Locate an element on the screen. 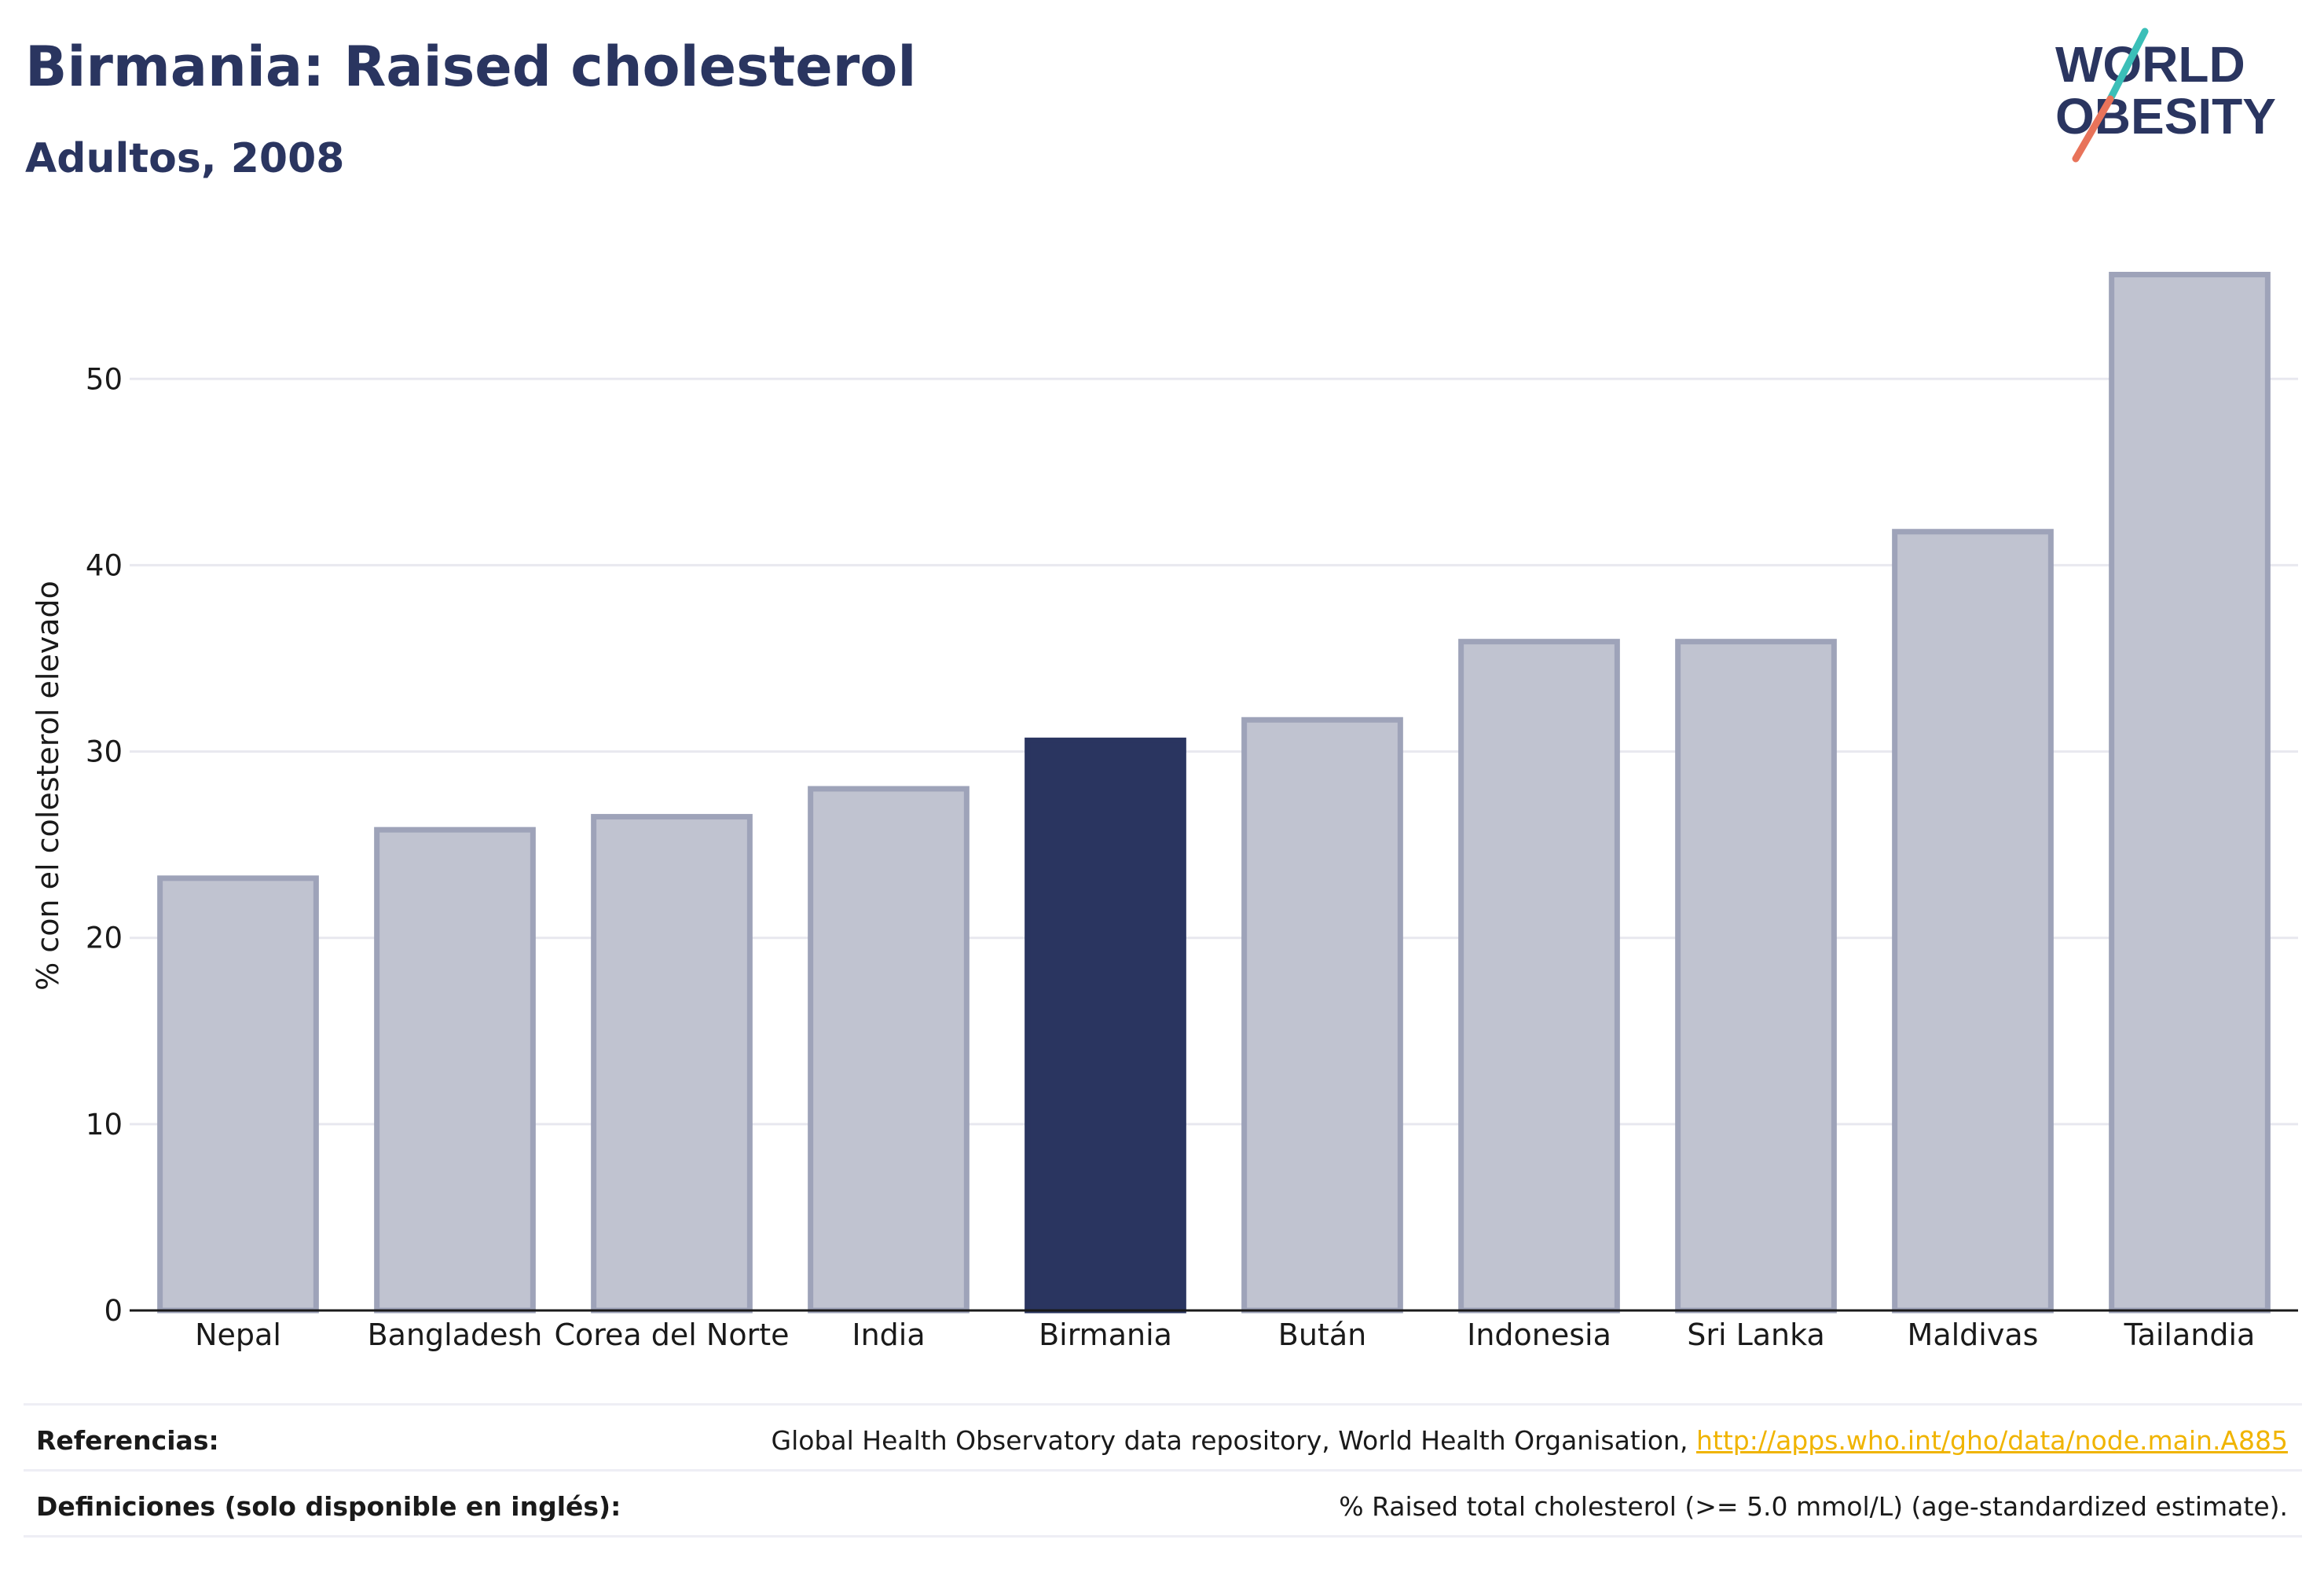  y-tick-label: 40 is located at coordinates (104, 565).